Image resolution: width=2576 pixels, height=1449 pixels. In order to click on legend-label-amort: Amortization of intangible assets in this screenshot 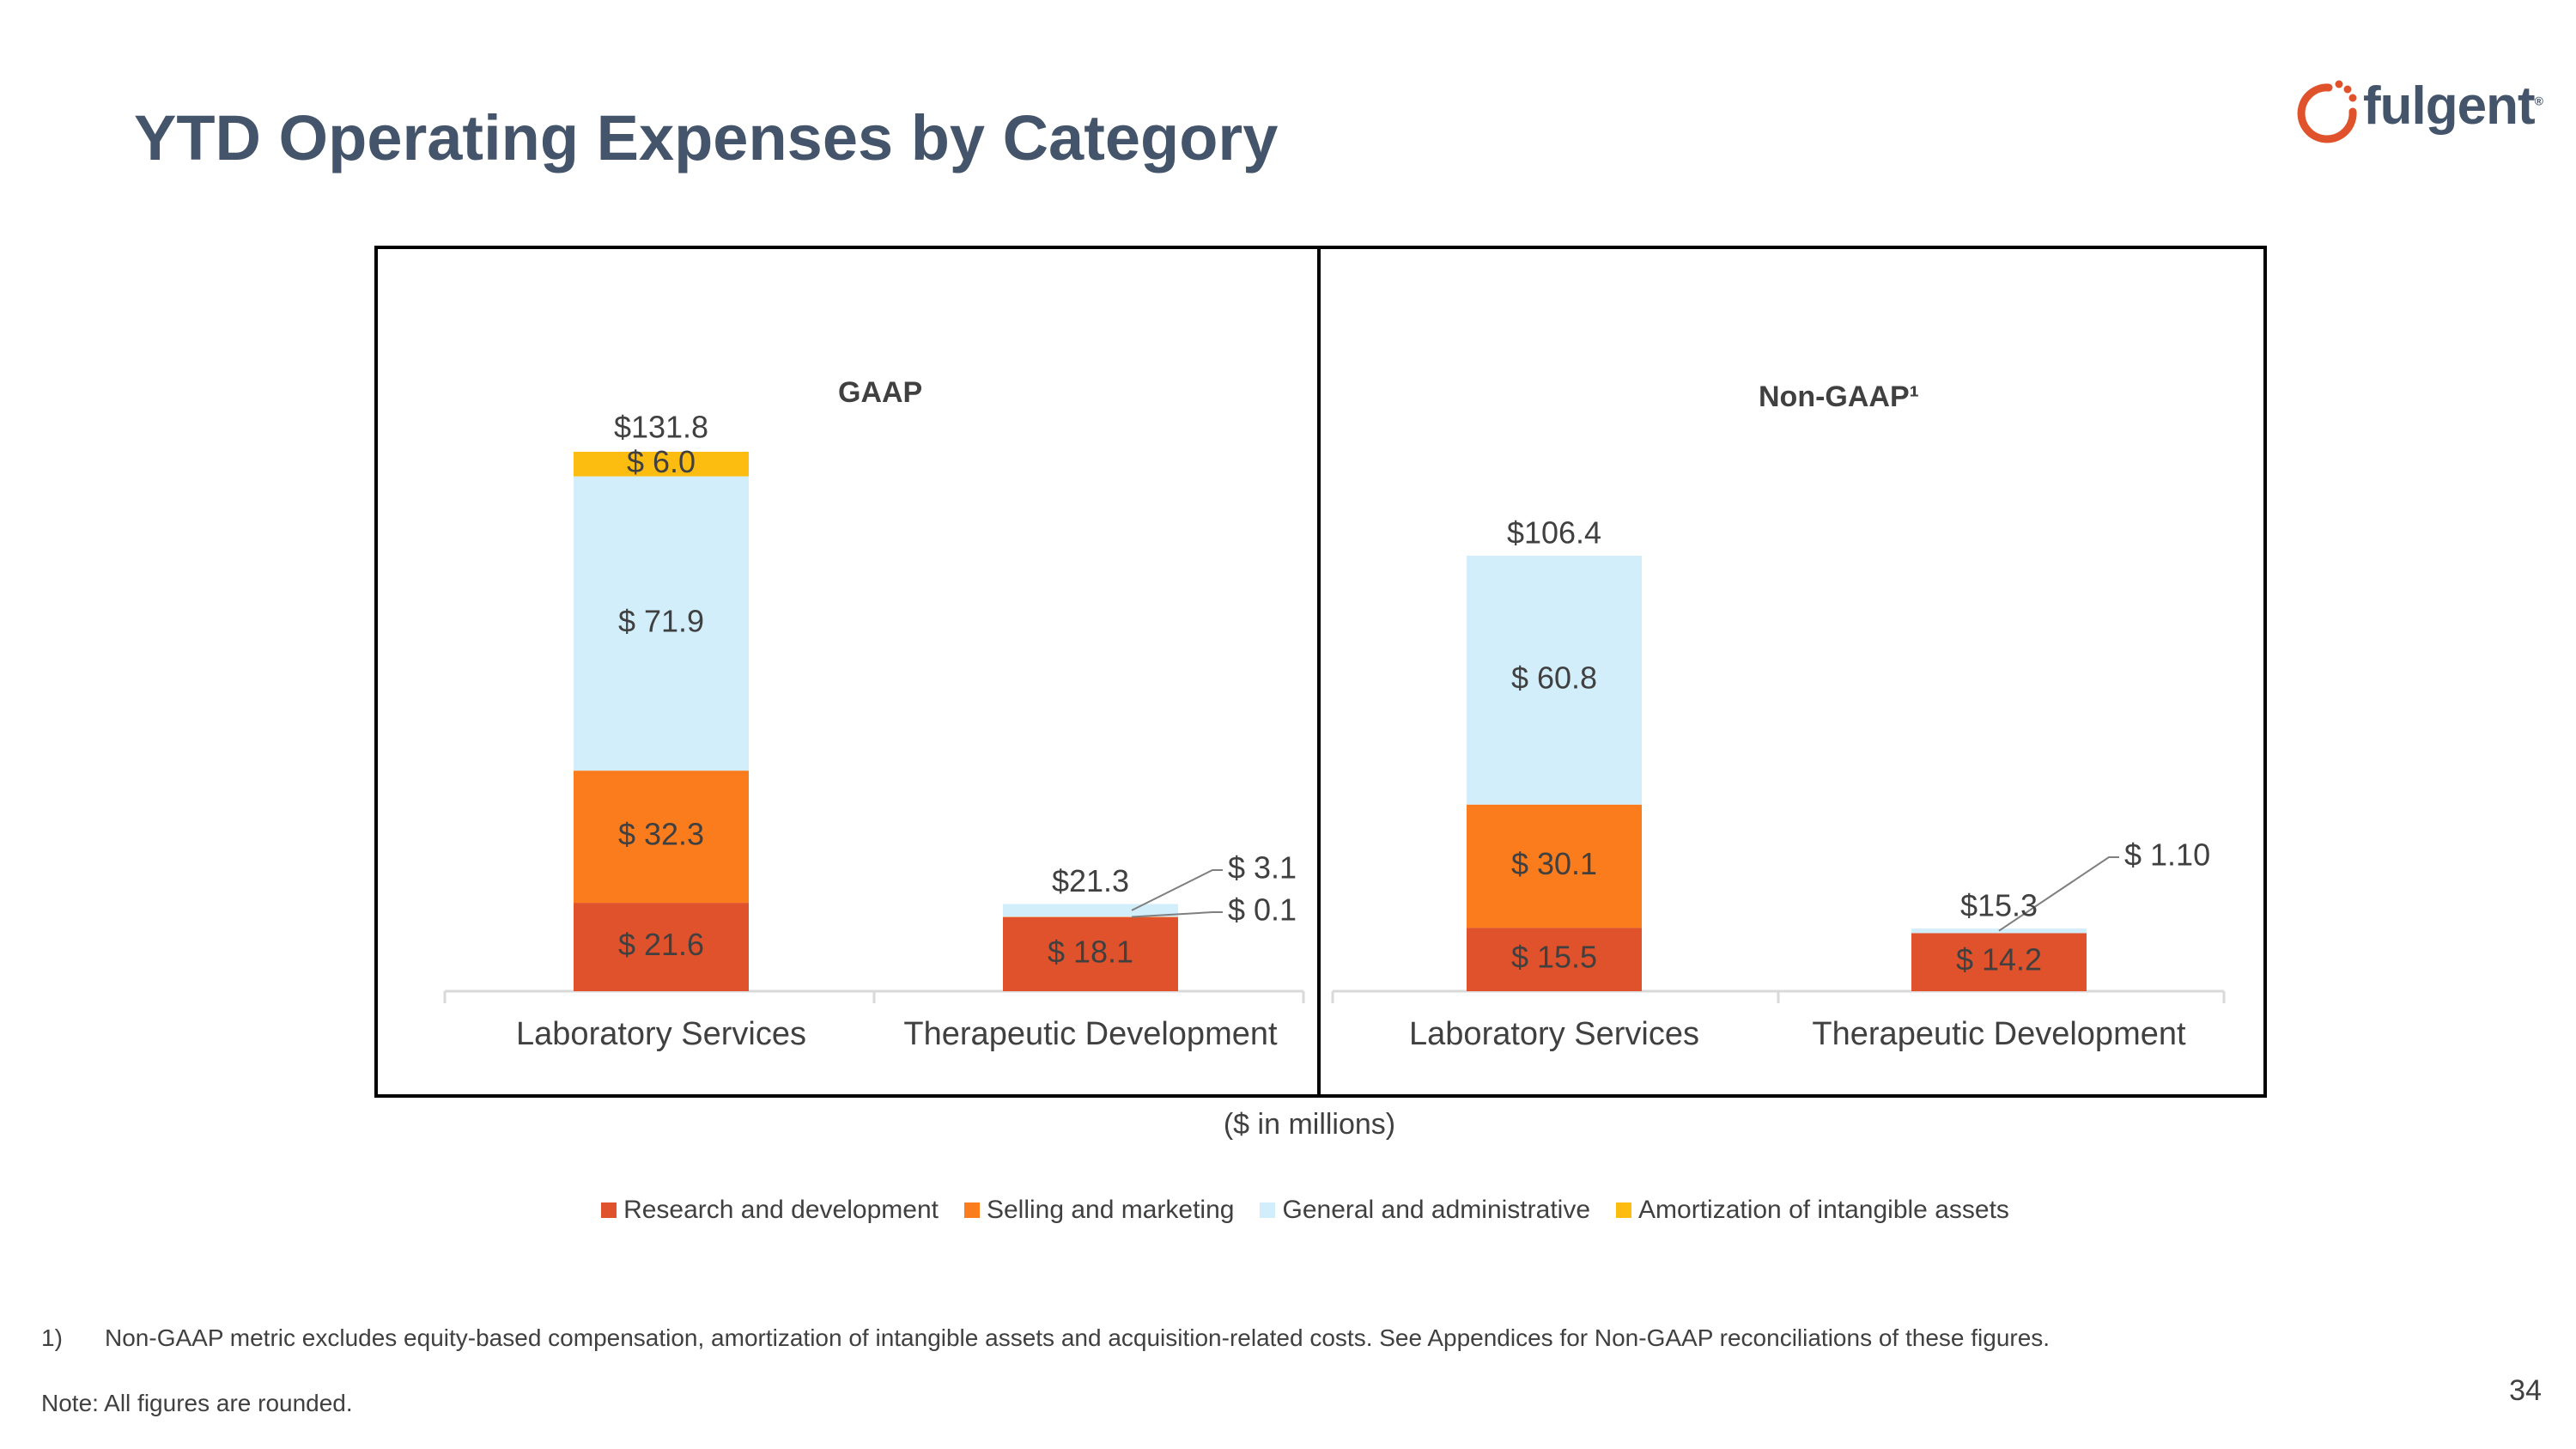, I will do `click(1823, 1210)`.